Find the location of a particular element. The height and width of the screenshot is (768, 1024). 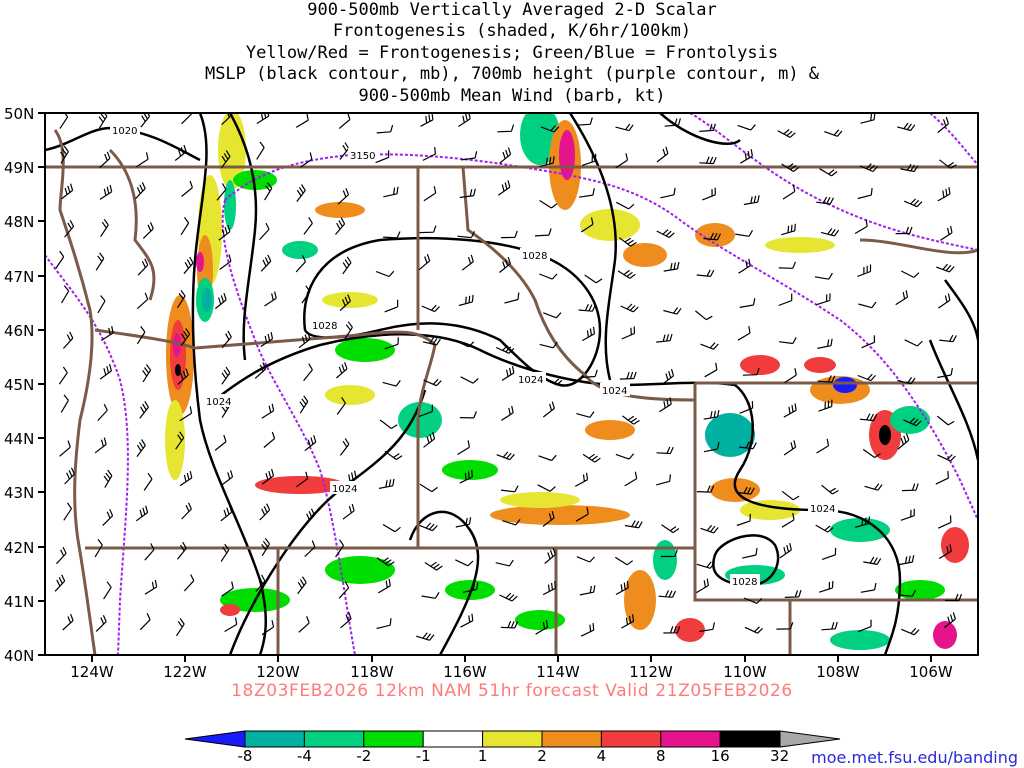

colorbar-box is located at coordinates (571, 739).